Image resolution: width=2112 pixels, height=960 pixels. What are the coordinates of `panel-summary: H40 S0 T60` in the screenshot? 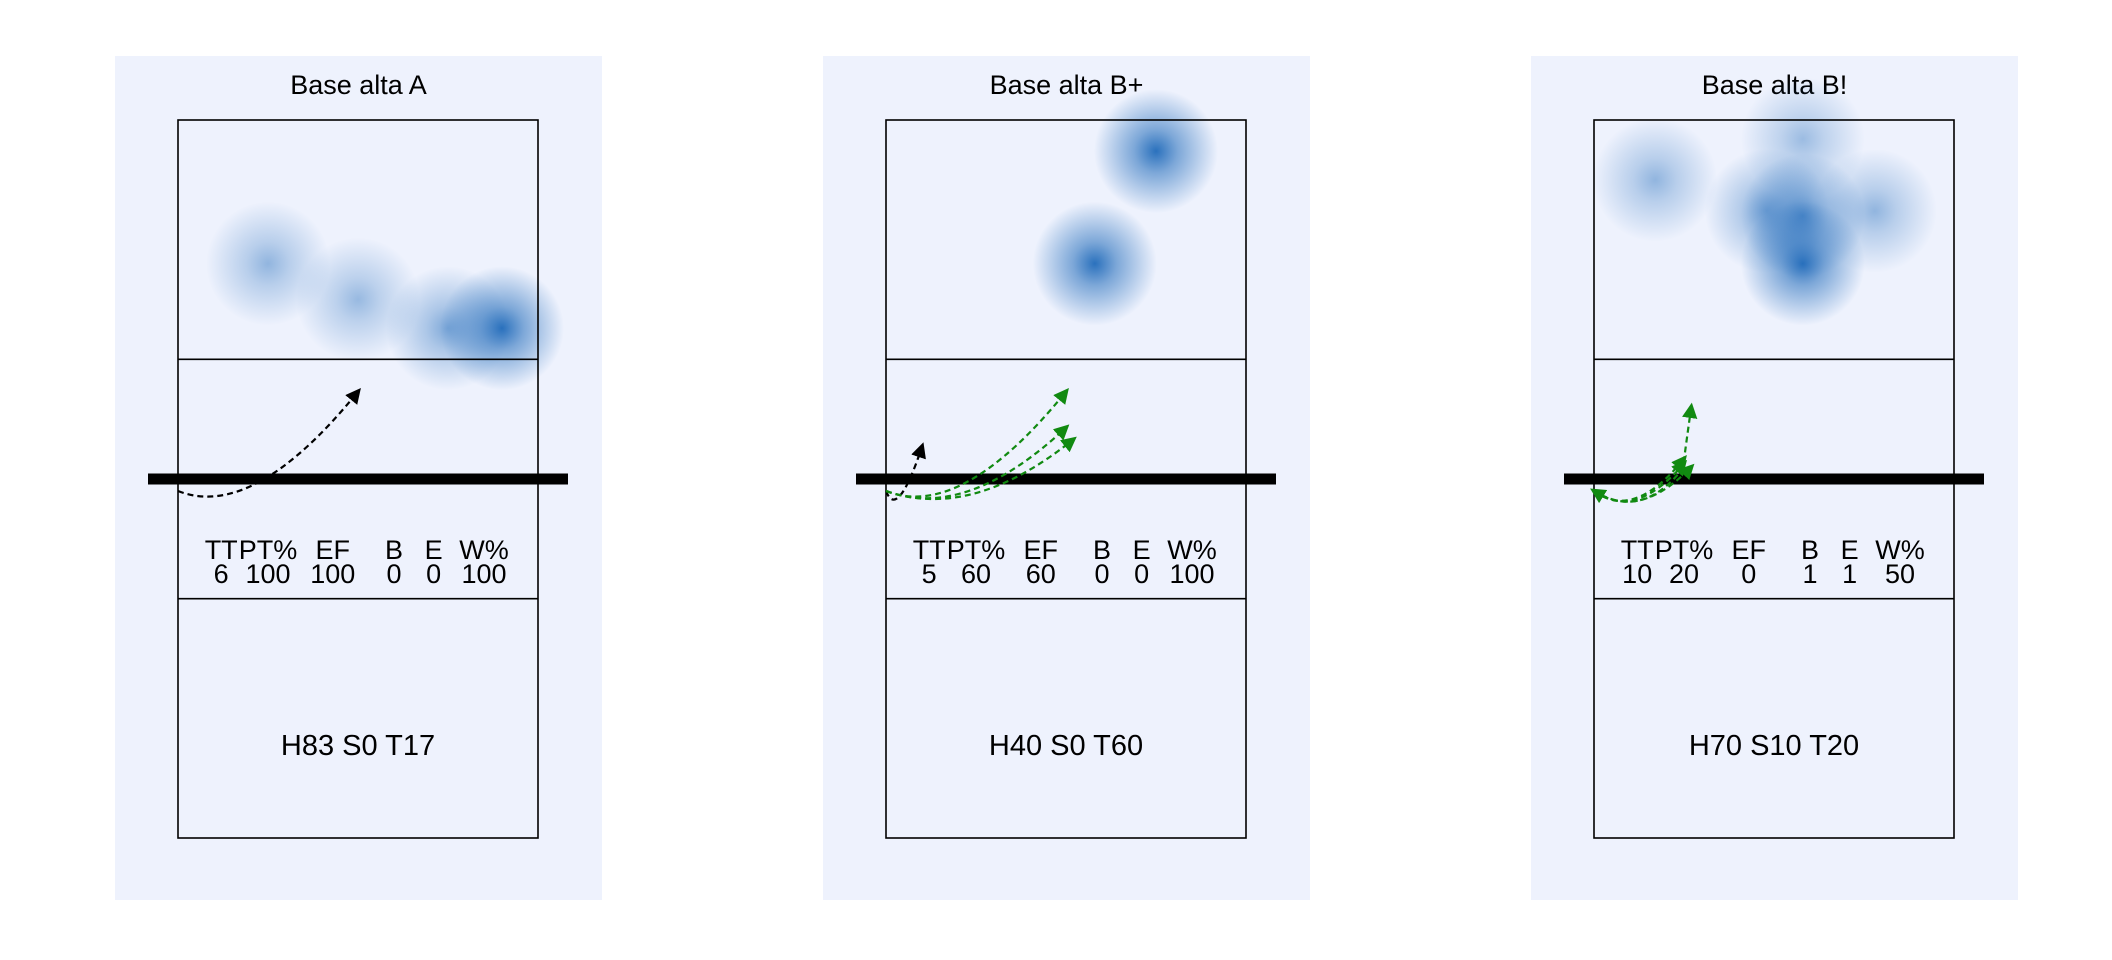 It's located at (1066, 746).